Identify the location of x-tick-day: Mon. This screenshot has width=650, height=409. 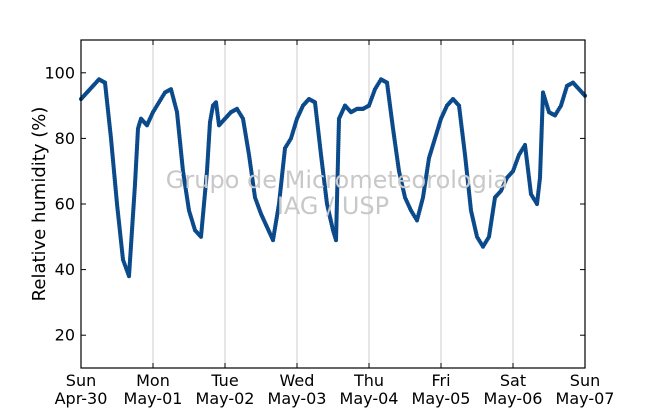
(153, 380).